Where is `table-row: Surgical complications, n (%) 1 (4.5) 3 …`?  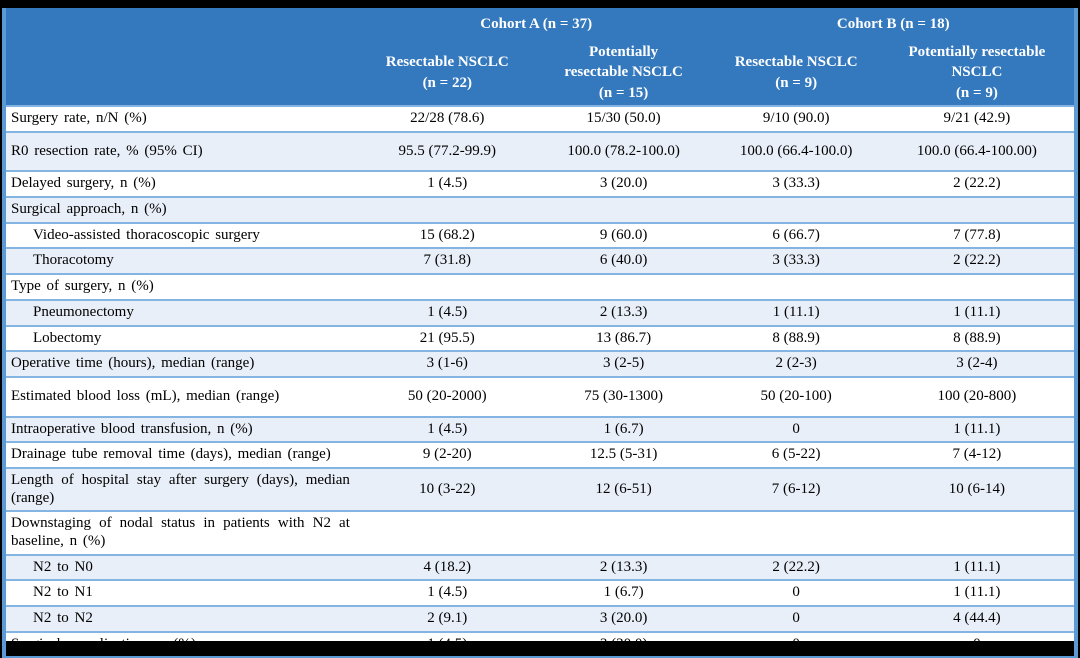
table-row: Surgical complications, n (%) 1 (4.5) 3 … is located at coordinates (540, 644).